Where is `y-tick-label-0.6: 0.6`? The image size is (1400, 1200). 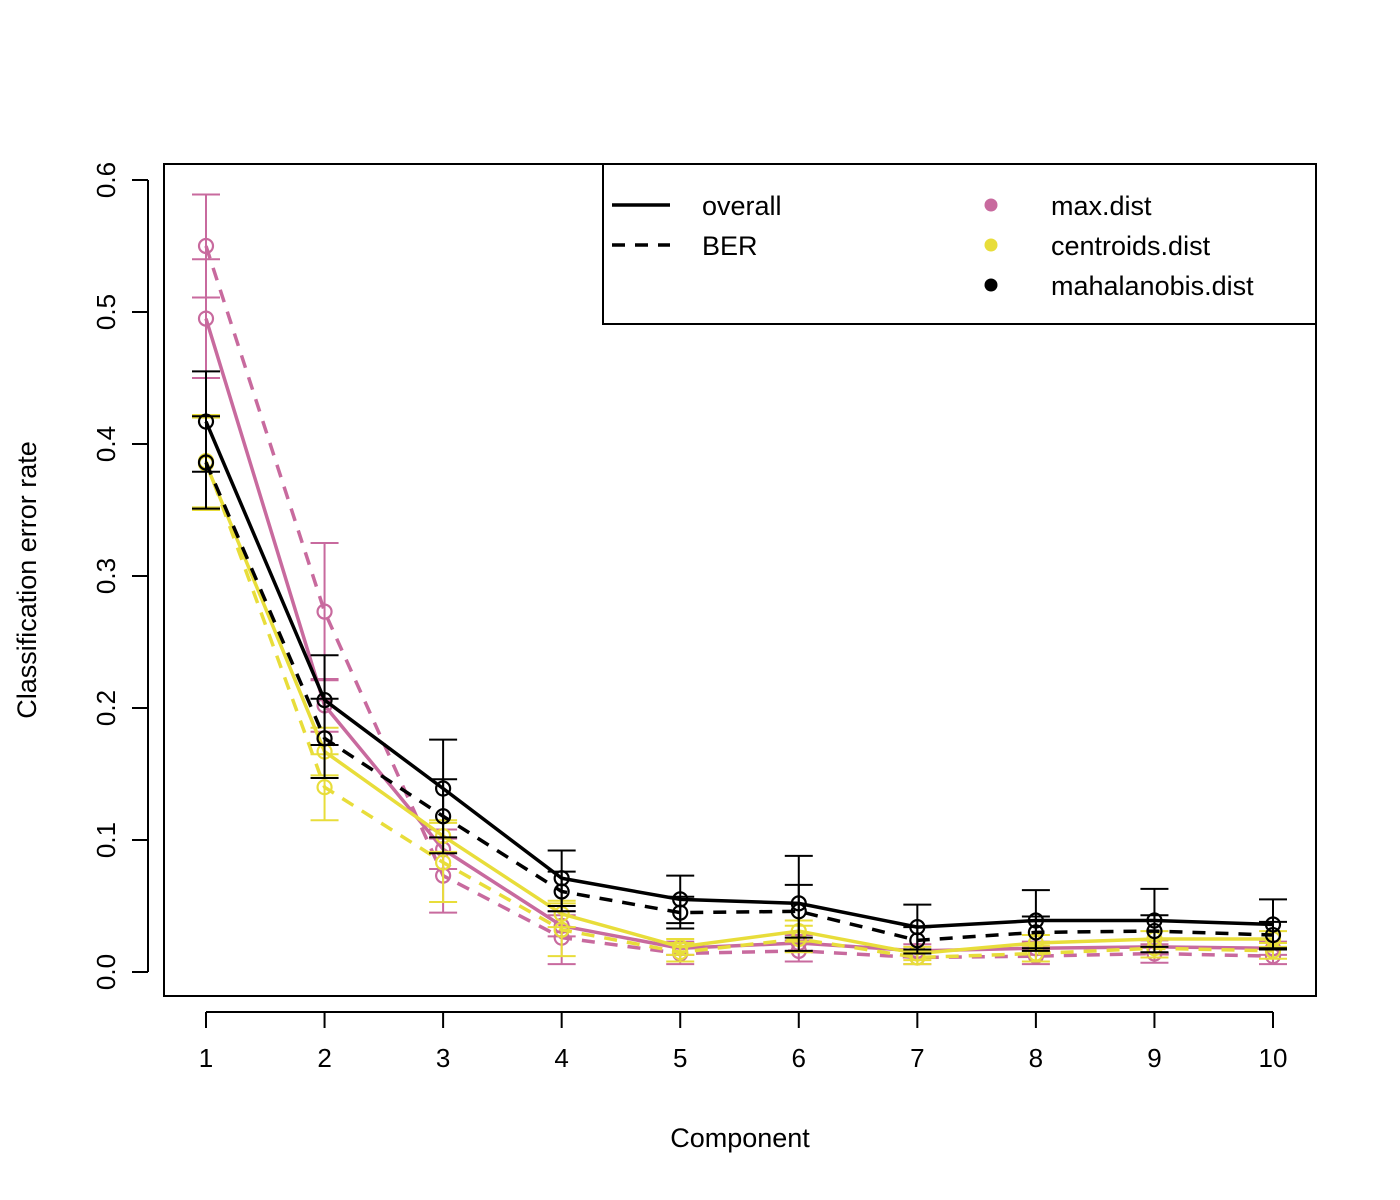 y-tick-label-0.6: 0.6 is located at coordinates (106, 180).